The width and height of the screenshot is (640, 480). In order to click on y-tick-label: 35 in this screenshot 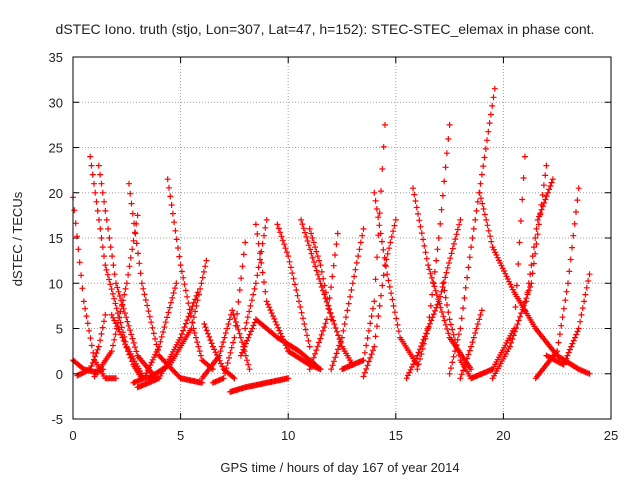, I will do `click(56, 57)`.